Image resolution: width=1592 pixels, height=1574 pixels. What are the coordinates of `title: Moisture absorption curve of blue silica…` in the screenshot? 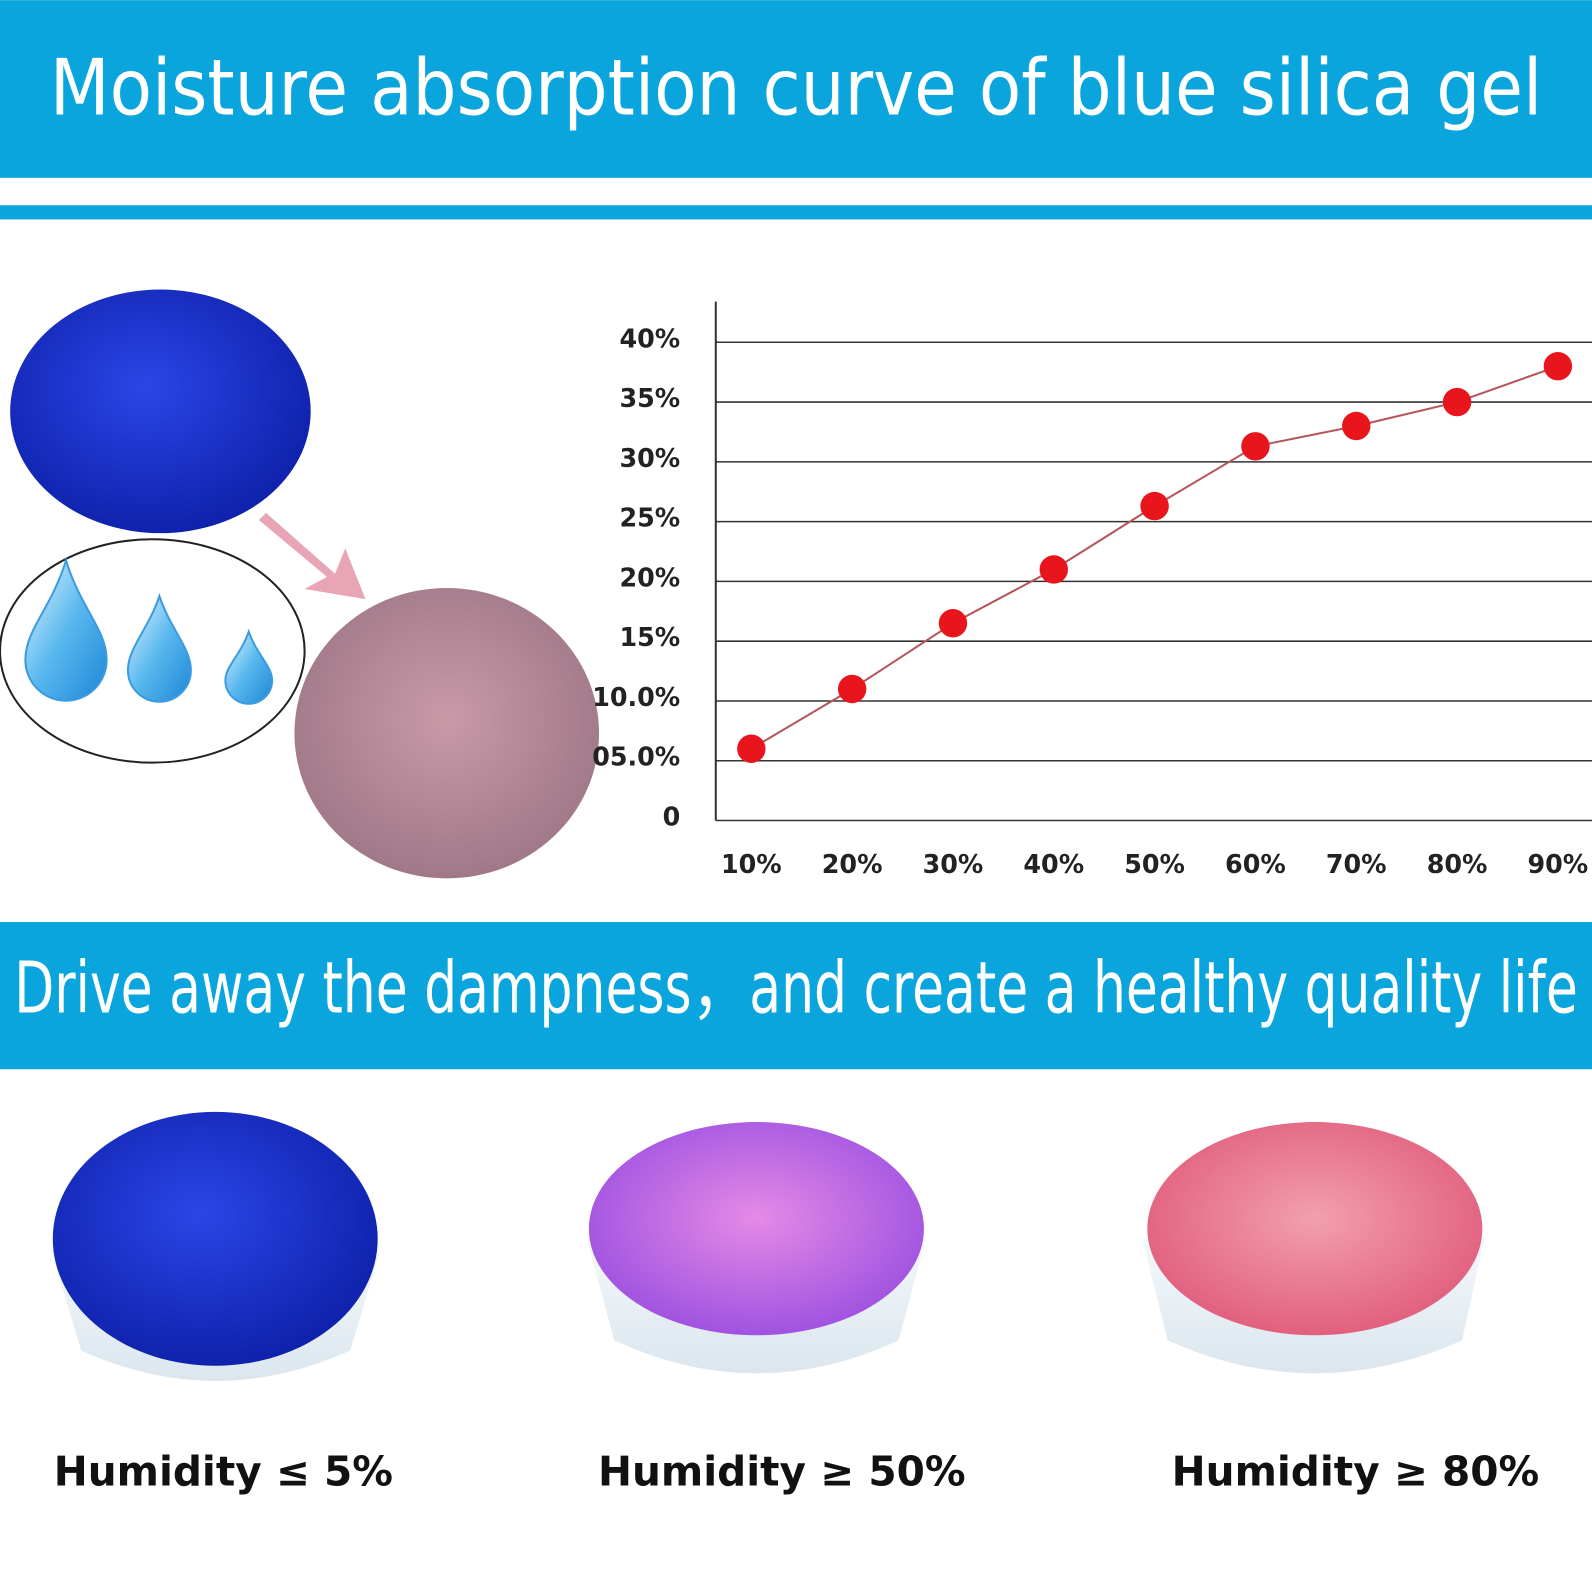 It's located at (796, 89).